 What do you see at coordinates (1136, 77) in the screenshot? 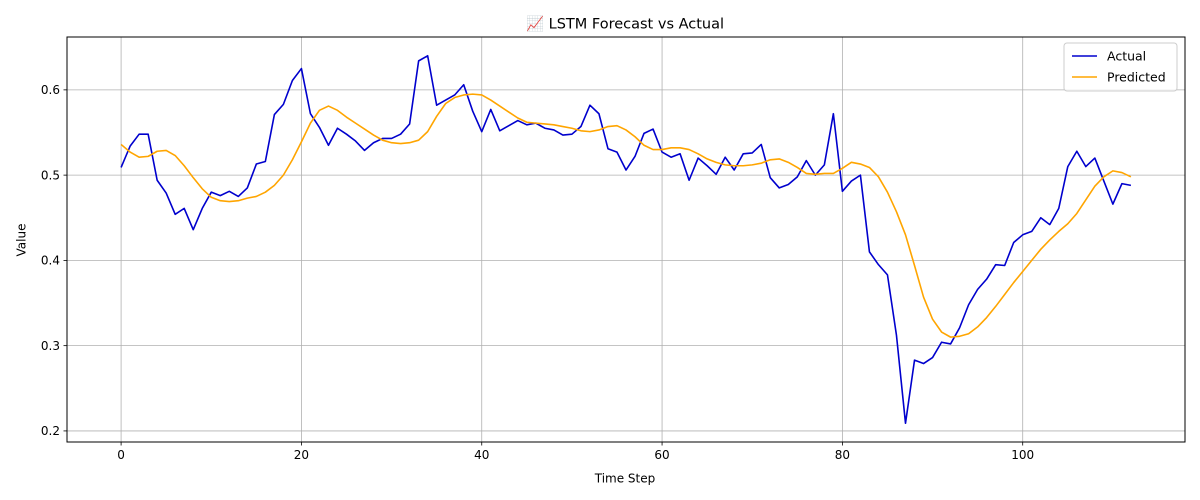
I see `legend-label: Predicted` at bounding box center [1136, 77].